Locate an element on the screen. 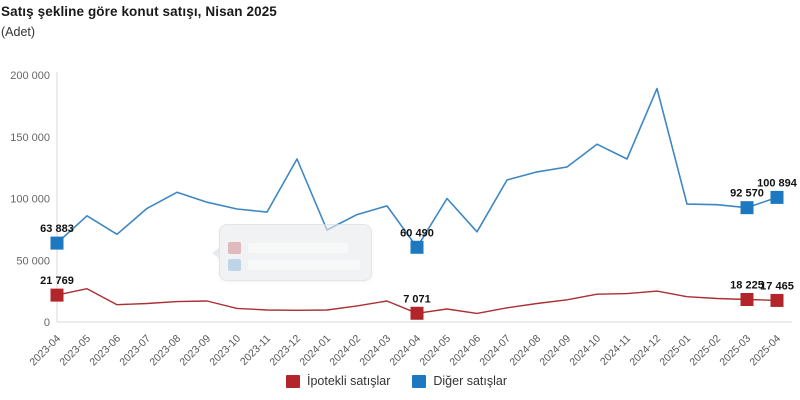 This screenshot has width=800, height=400. x-tick-label: 2023-06 is located at coordinates (105, 351).